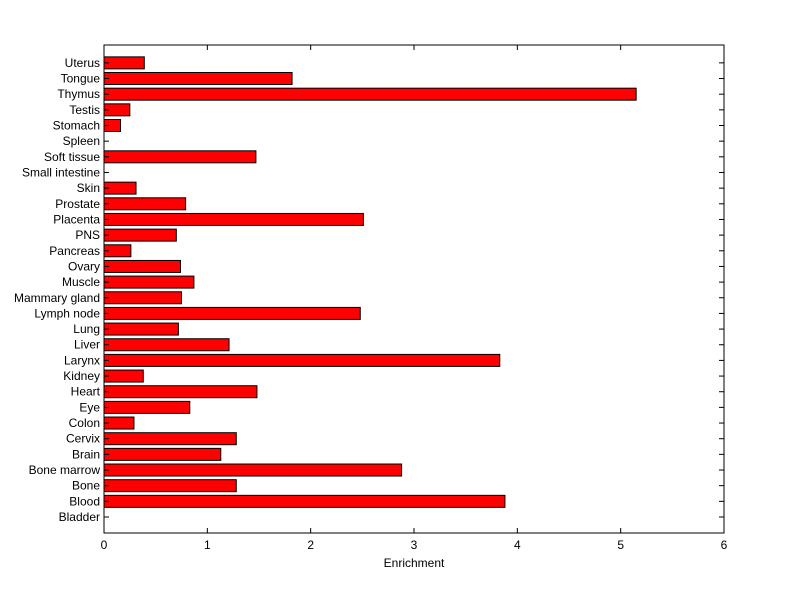 This screenshot has height=599, width=800. I want to click on bar-lung, so click(141, 329).